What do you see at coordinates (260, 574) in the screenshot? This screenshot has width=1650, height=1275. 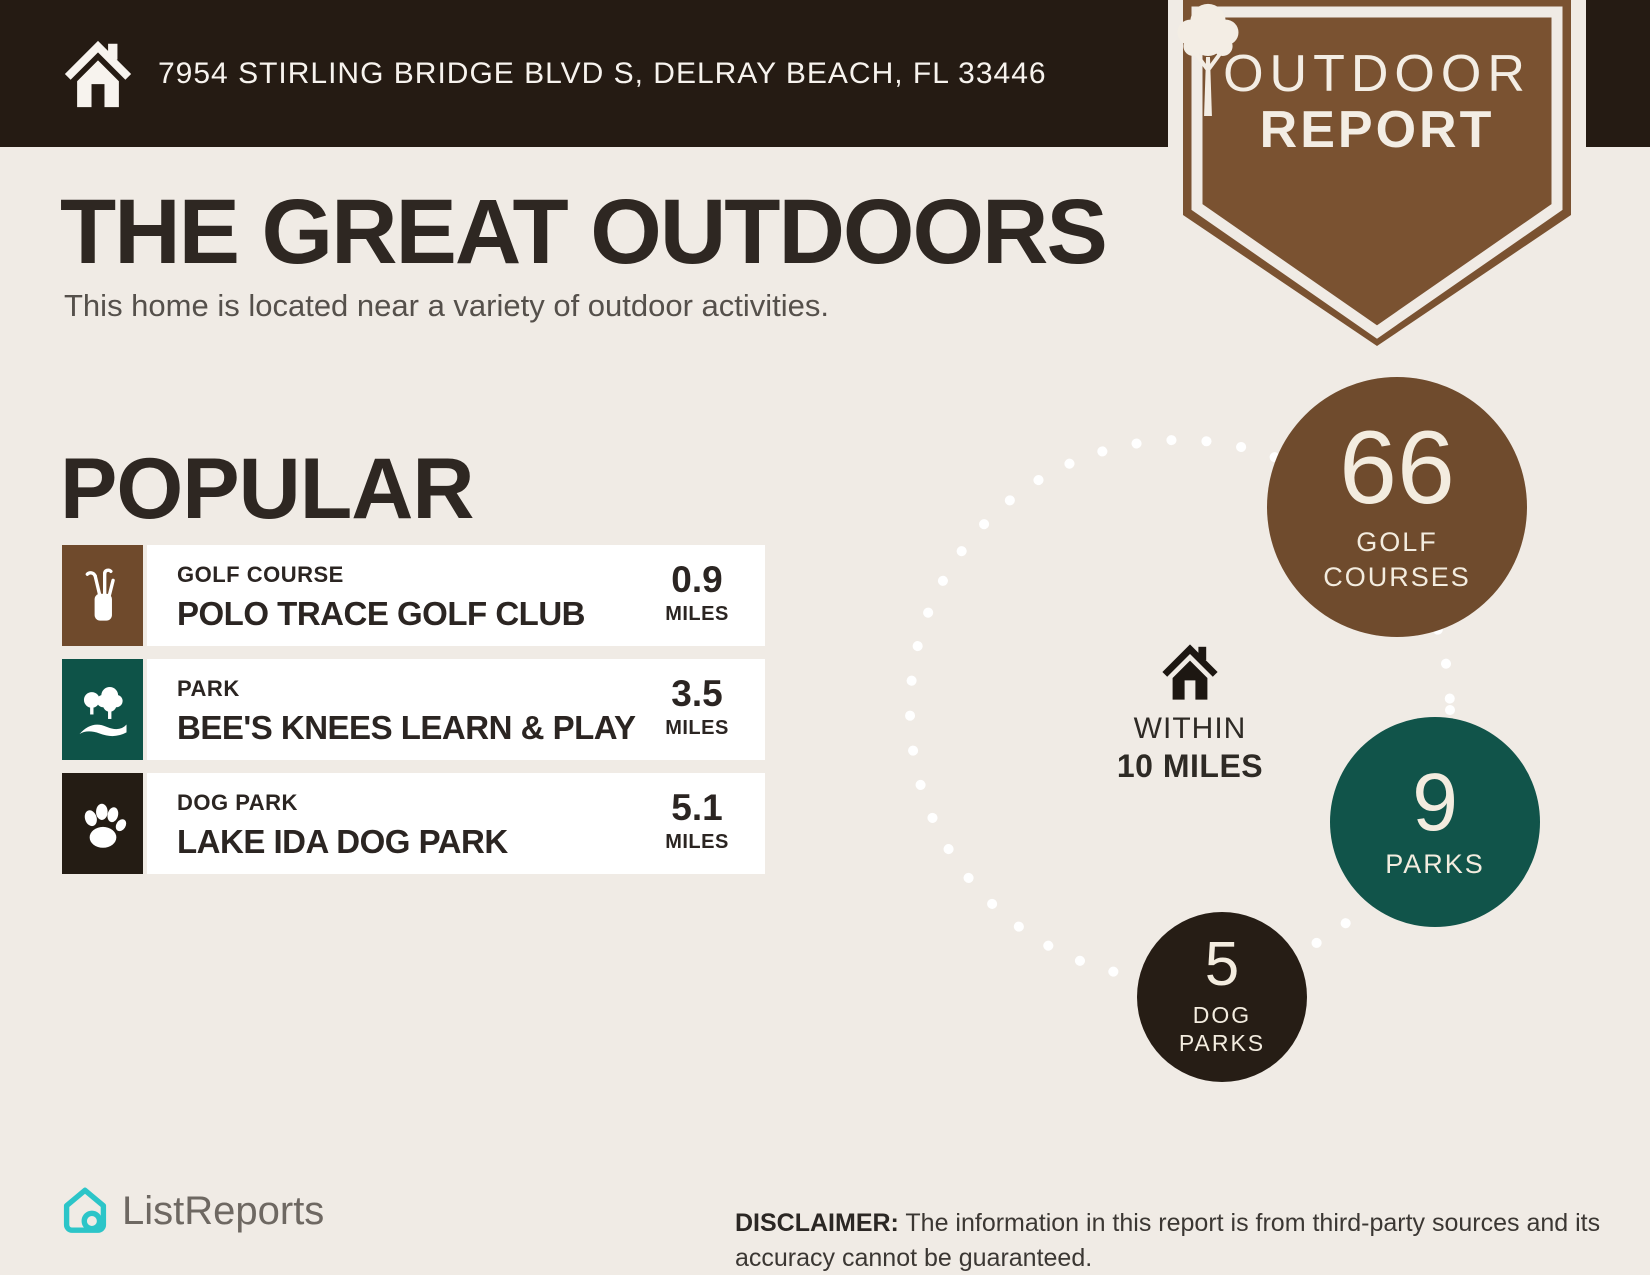 I see `poi-category: GOLF COURSE` at bounding box center [260, 574].